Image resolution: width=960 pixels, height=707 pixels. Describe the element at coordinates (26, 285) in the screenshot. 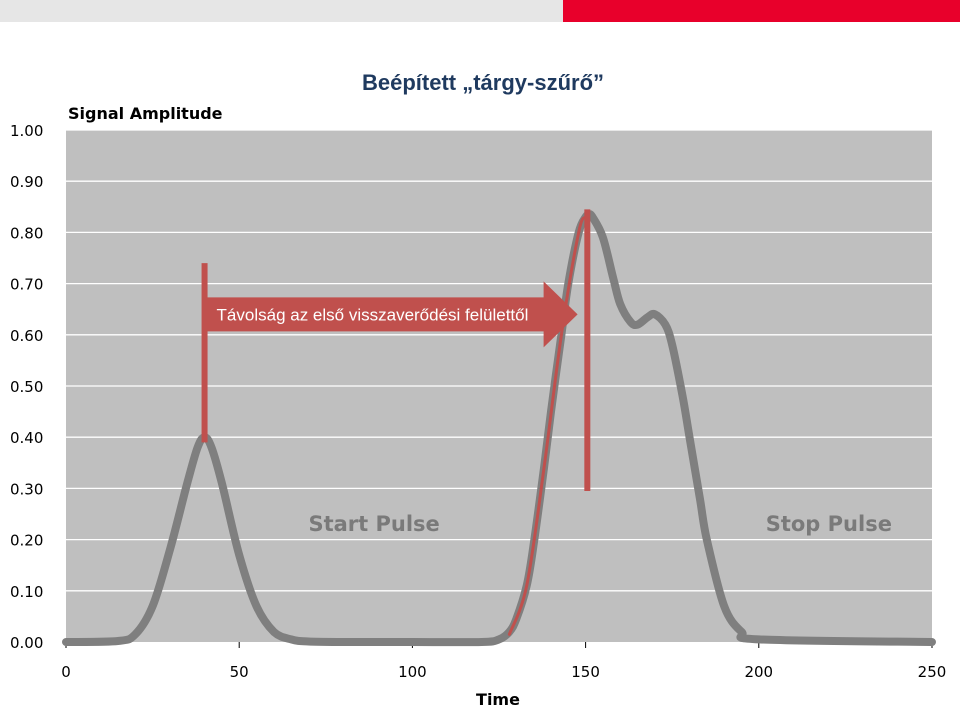

I see `y-tick-label: 0.70` at that location.